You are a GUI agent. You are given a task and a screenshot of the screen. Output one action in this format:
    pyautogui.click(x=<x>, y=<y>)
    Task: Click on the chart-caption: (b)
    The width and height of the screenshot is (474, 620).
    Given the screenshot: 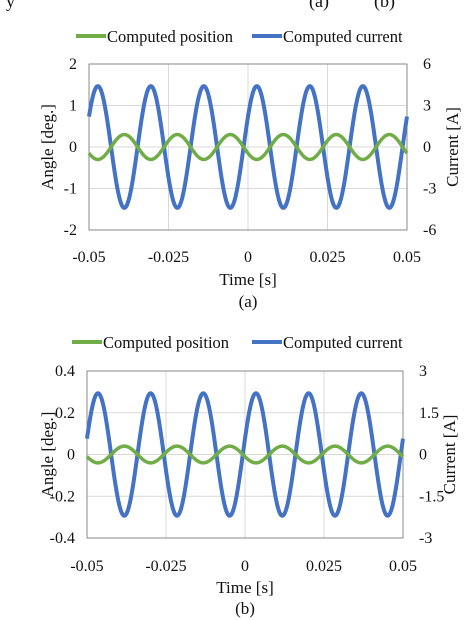 What is the action you would take?
    pyautogui.click(x=245, y=608)
    